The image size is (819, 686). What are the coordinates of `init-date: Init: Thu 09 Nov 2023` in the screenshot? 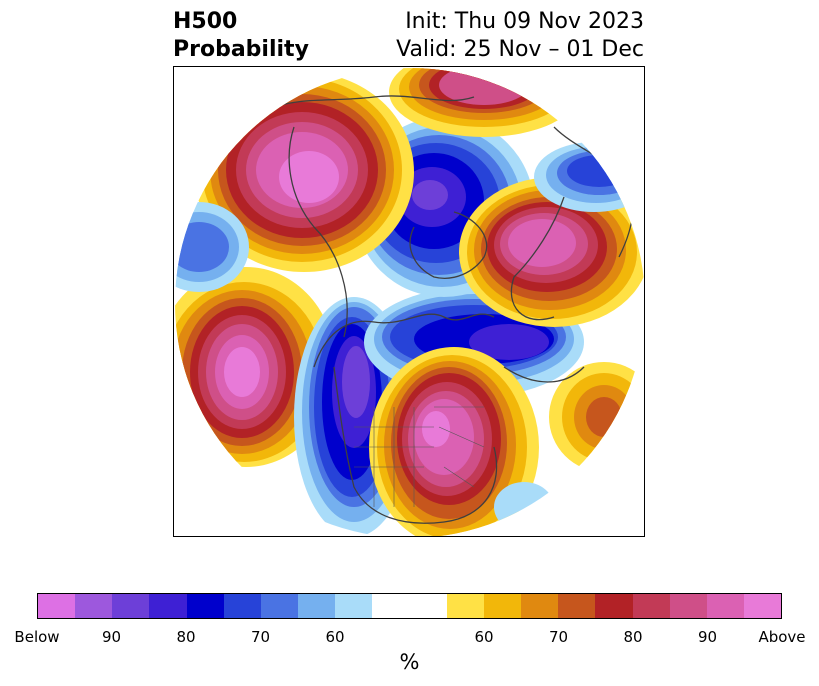 It's located at (524, 21).